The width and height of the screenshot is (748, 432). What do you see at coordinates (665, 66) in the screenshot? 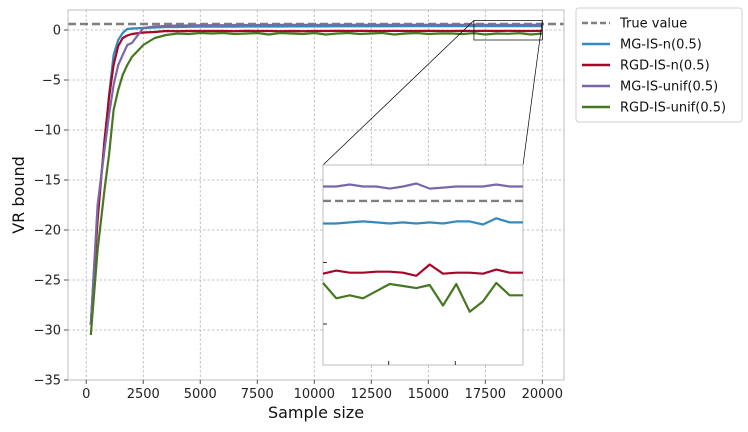
I see `legend-label: RGD-IS-n(0.5)` at bounding box center [665, 66].